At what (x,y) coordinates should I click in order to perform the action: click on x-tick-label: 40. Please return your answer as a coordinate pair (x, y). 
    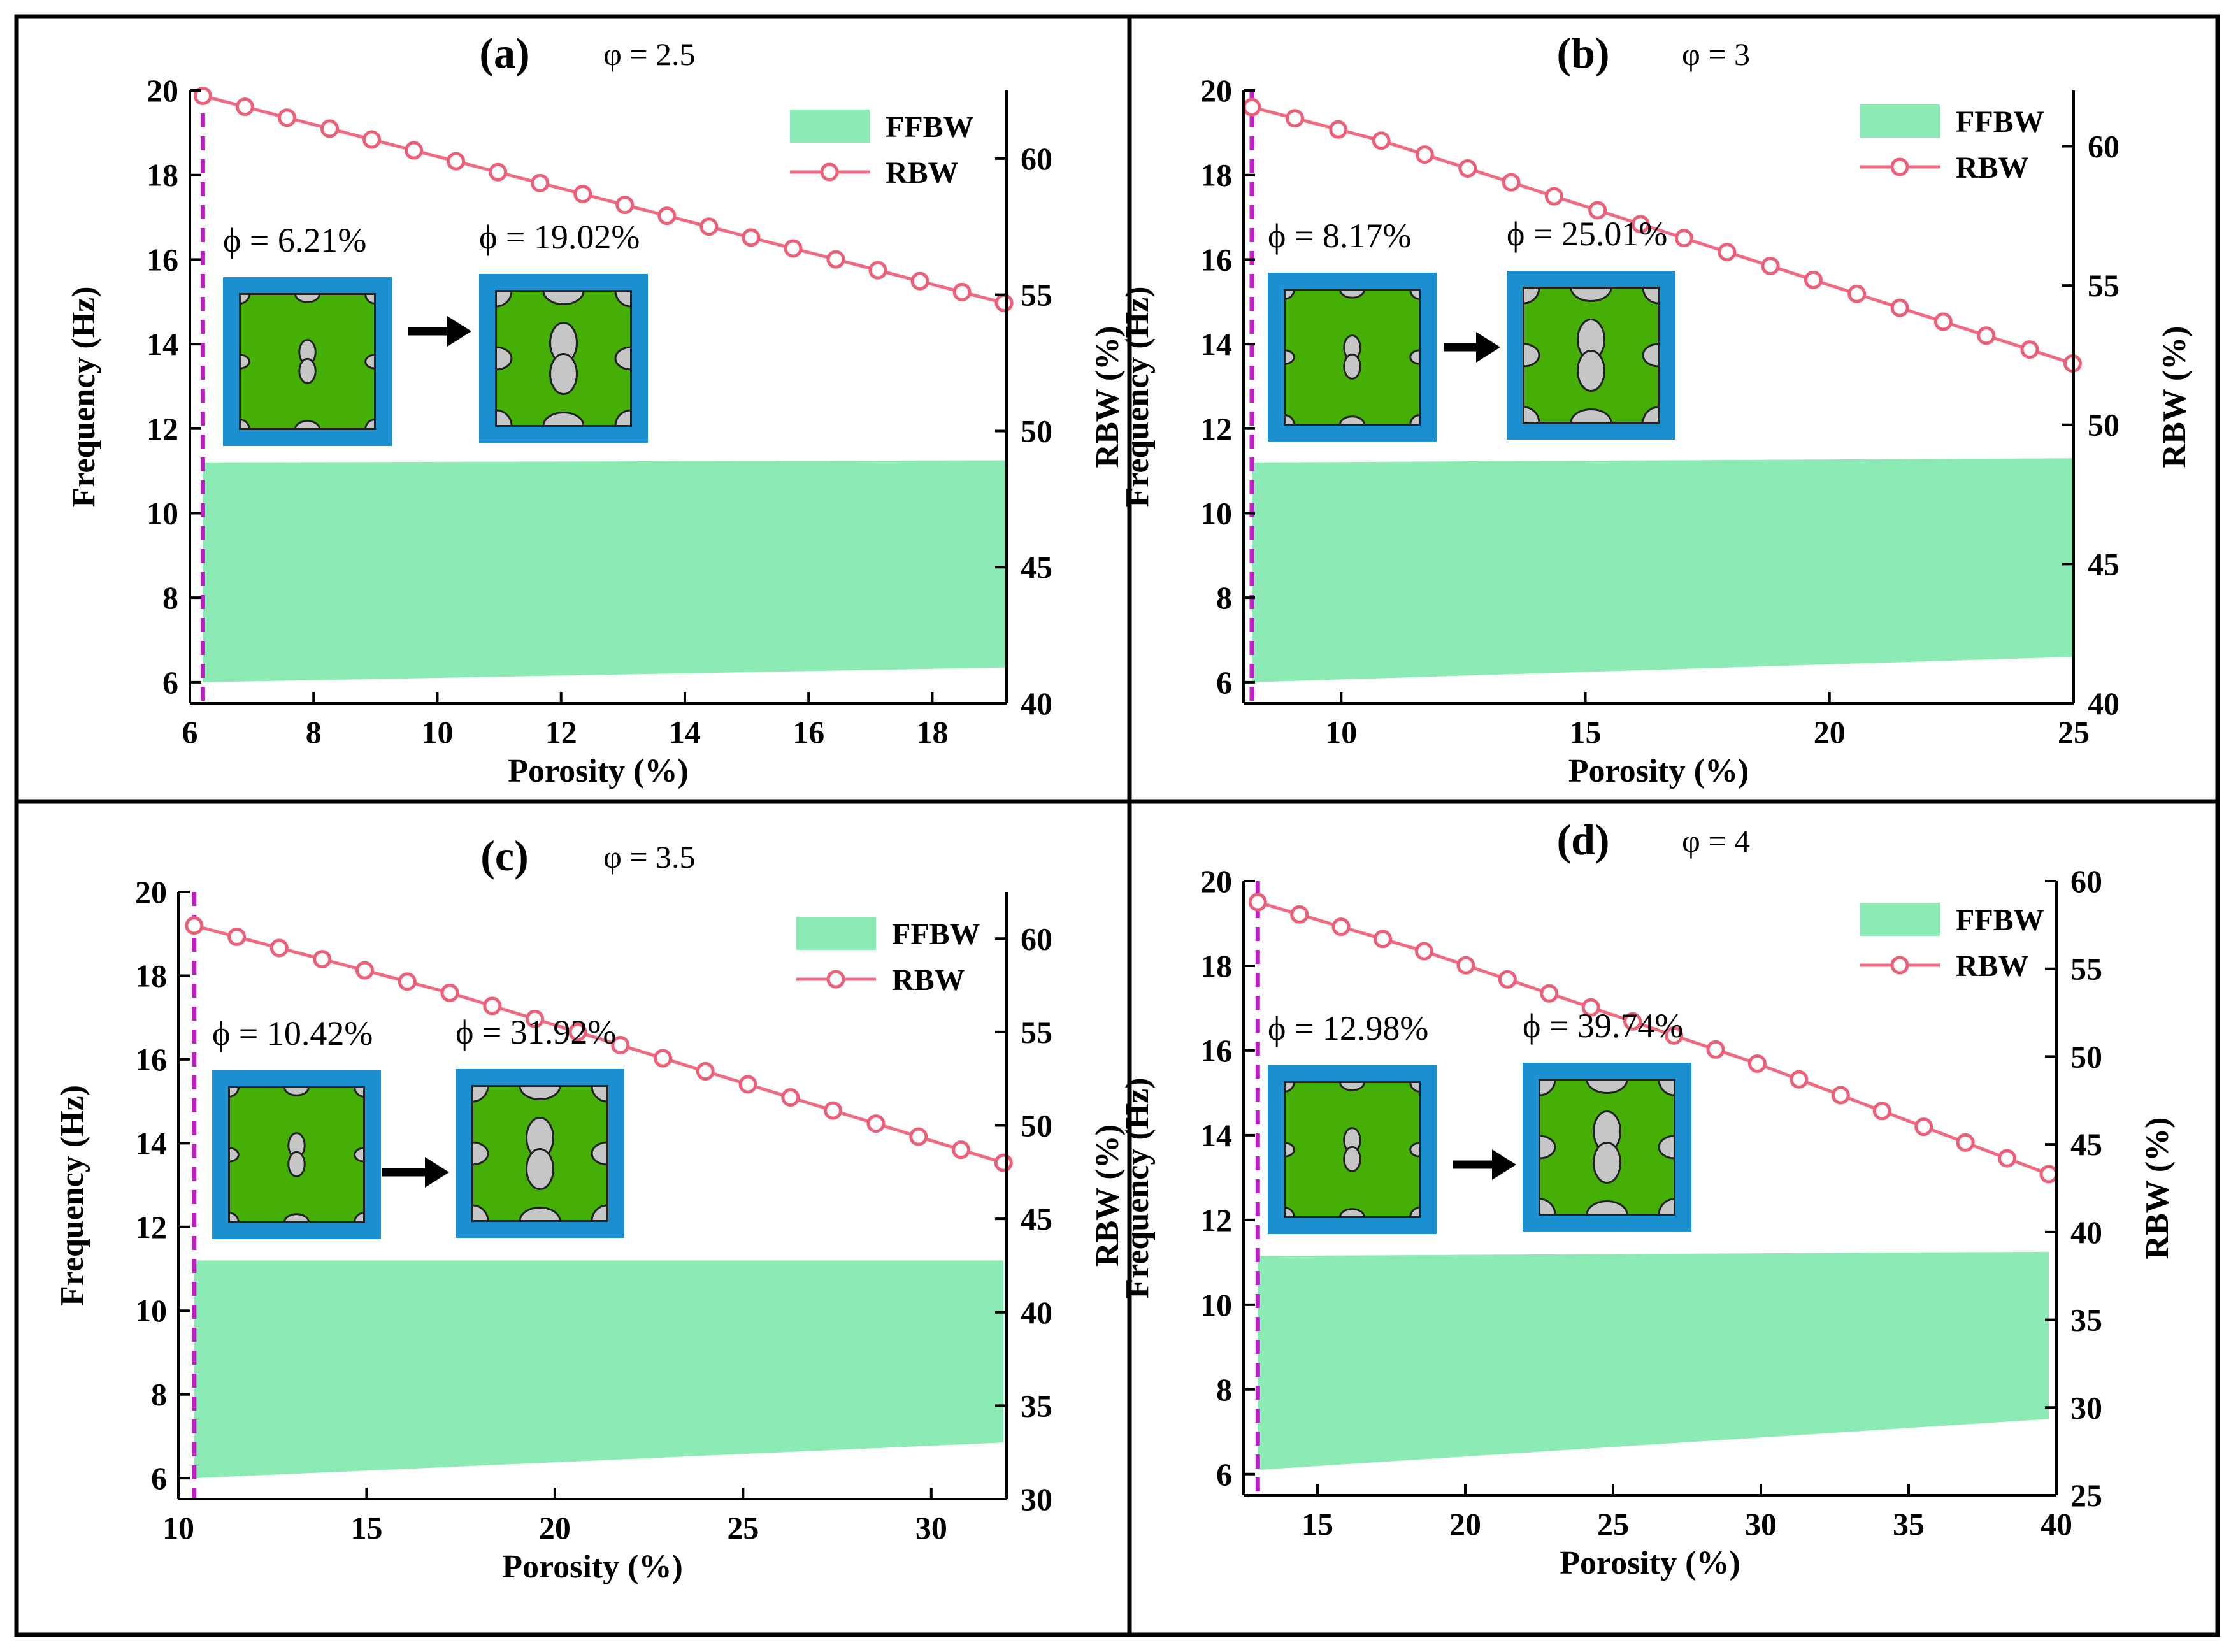
    Looking at the image, I should click on (2057, 1524).